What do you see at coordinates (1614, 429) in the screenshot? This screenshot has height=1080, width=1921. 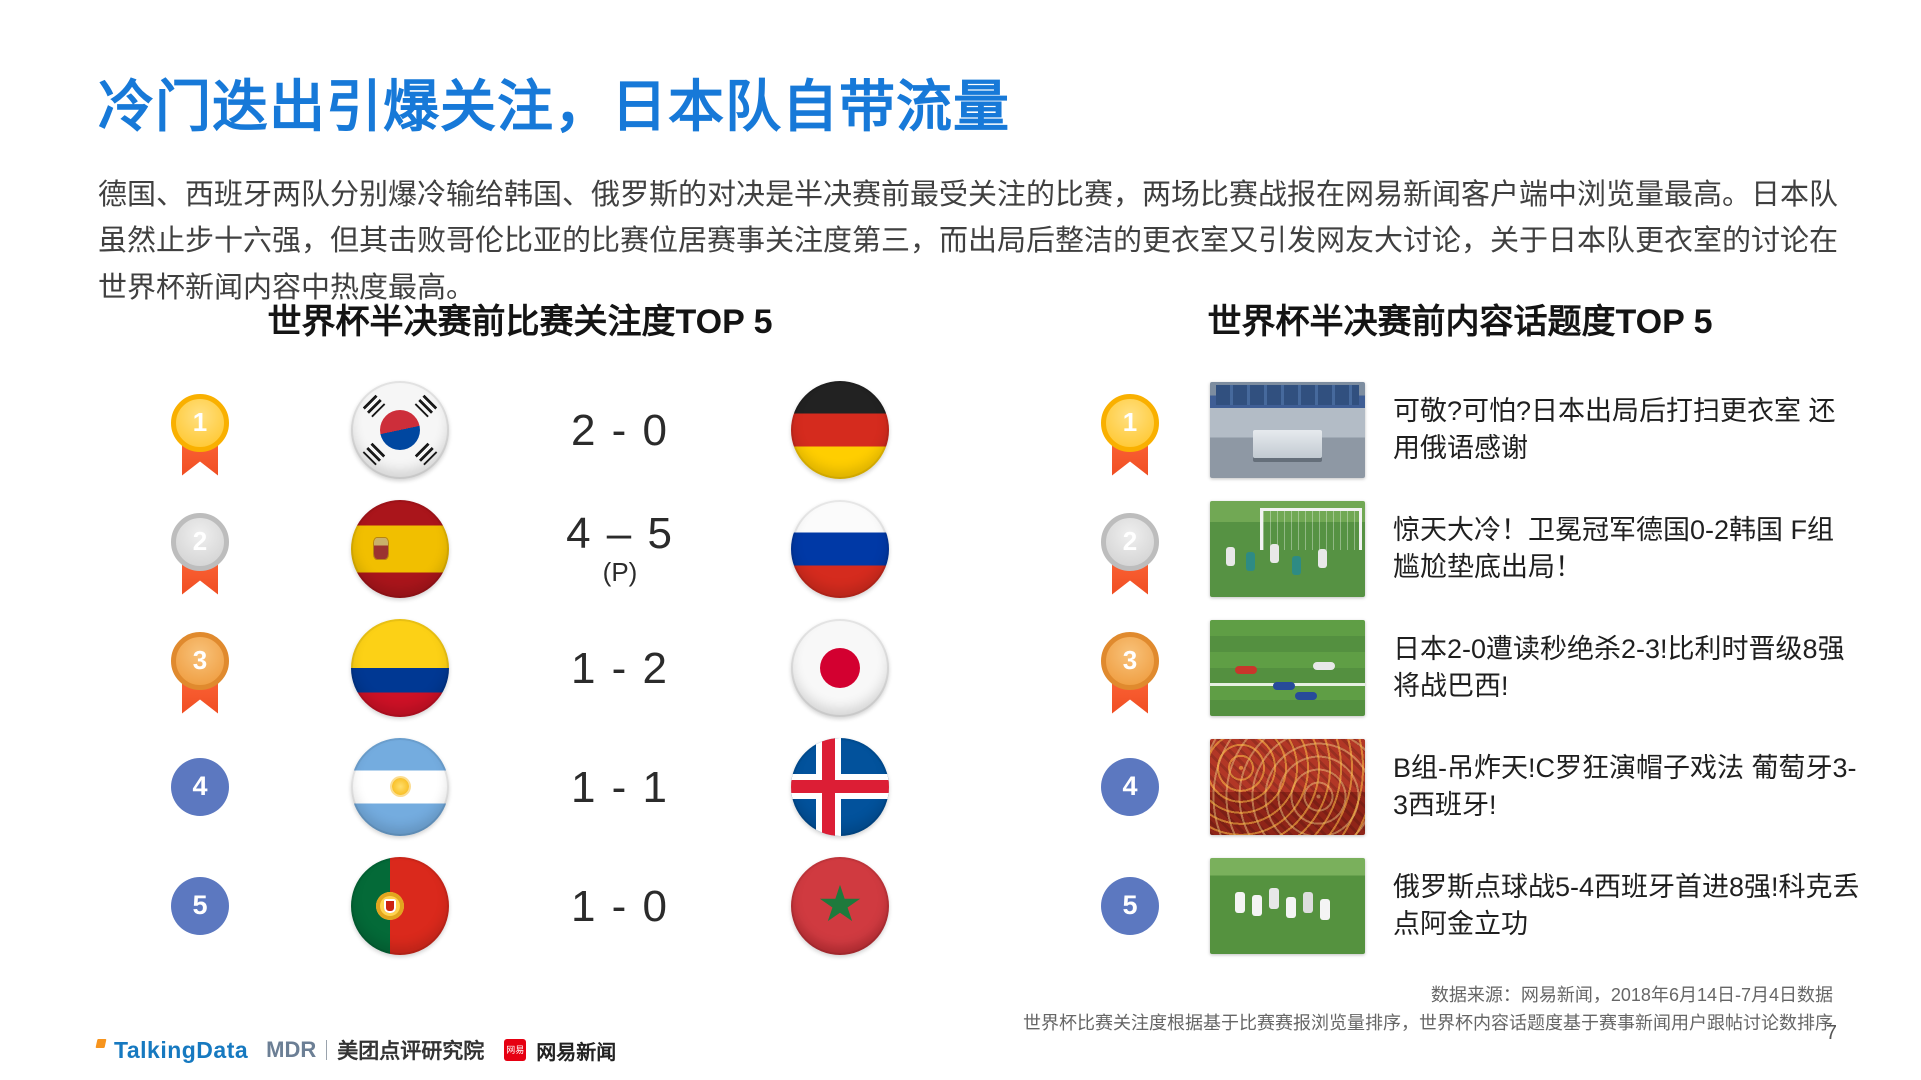 I see `news-headline: 可敬?可怕?日本出局后打扫更衣室 还用俄语感谢` at bounding box center [1614, 429].